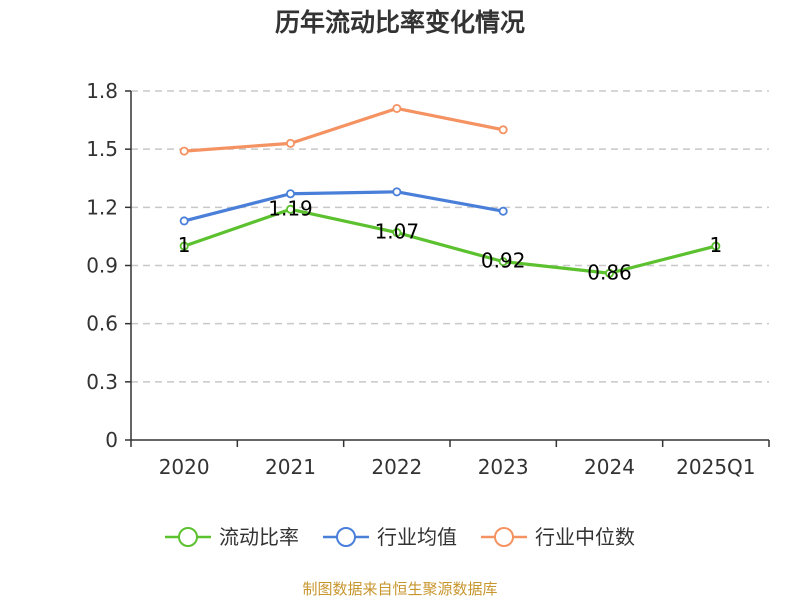  I want to click on data-labels: 1 1.19 1.07 0.92 0.86 1, so click(450, 240).